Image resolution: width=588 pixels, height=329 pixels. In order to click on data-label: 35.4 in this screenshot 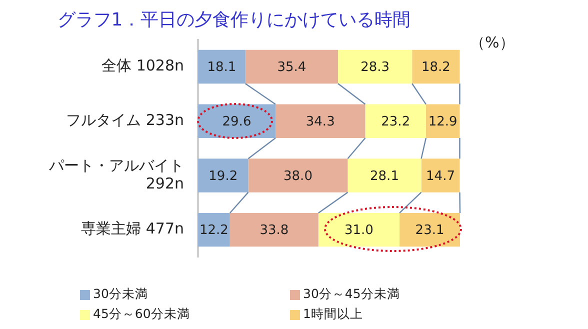, I will do `click(291, 68)`.